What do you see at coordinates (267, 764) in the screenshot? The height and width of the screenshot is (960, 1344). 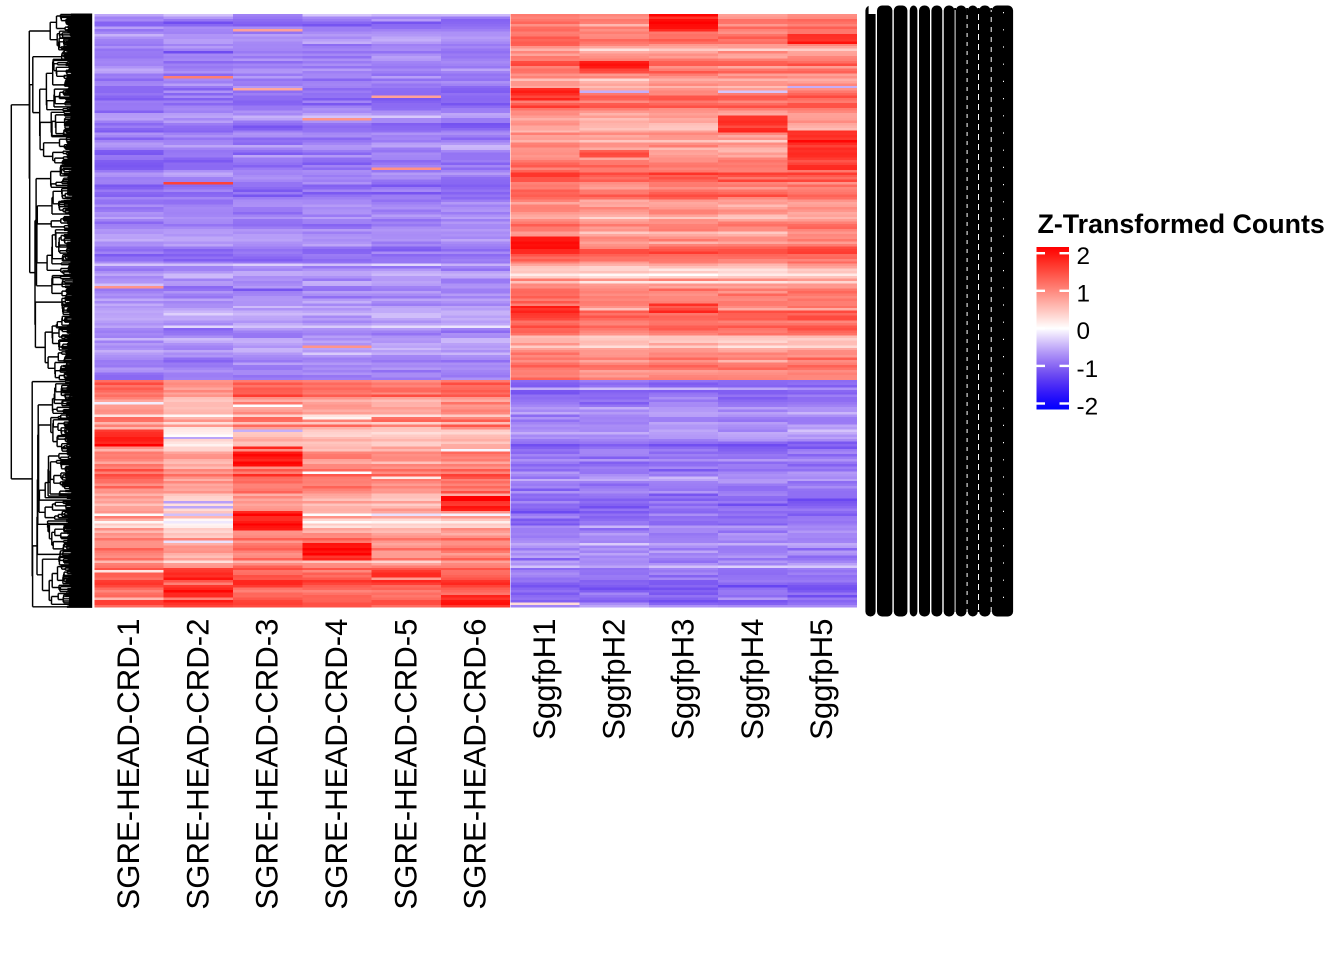 I see `svg-text: SGRE-HEAD-CRD-3` at bounding box center [267, 764].